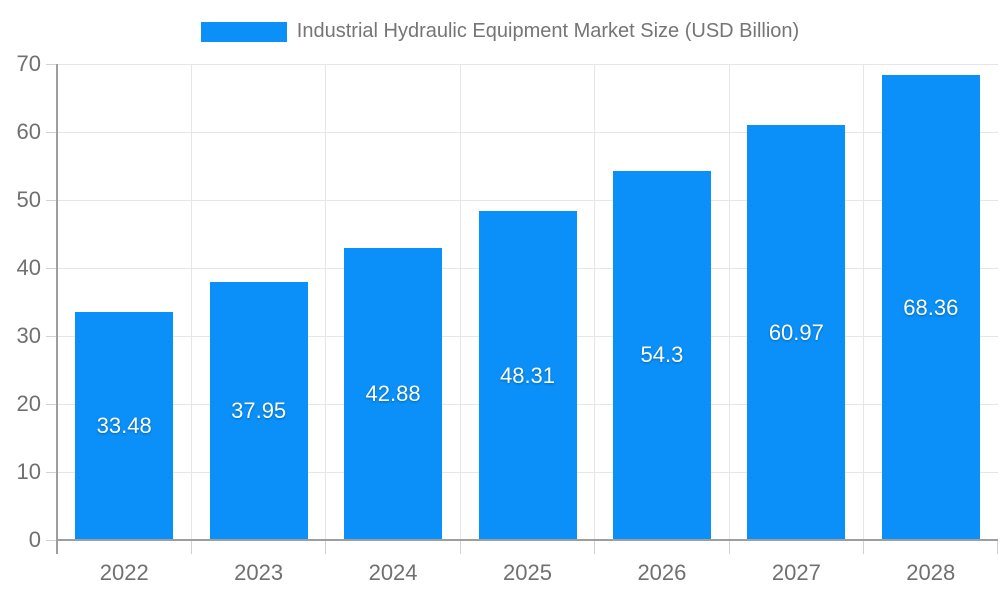 This screenshot has width=1000, height=600. Describe the element at coordinates (393, 572) in the screenshot. I see `x-tick-label: 2024` at that location.